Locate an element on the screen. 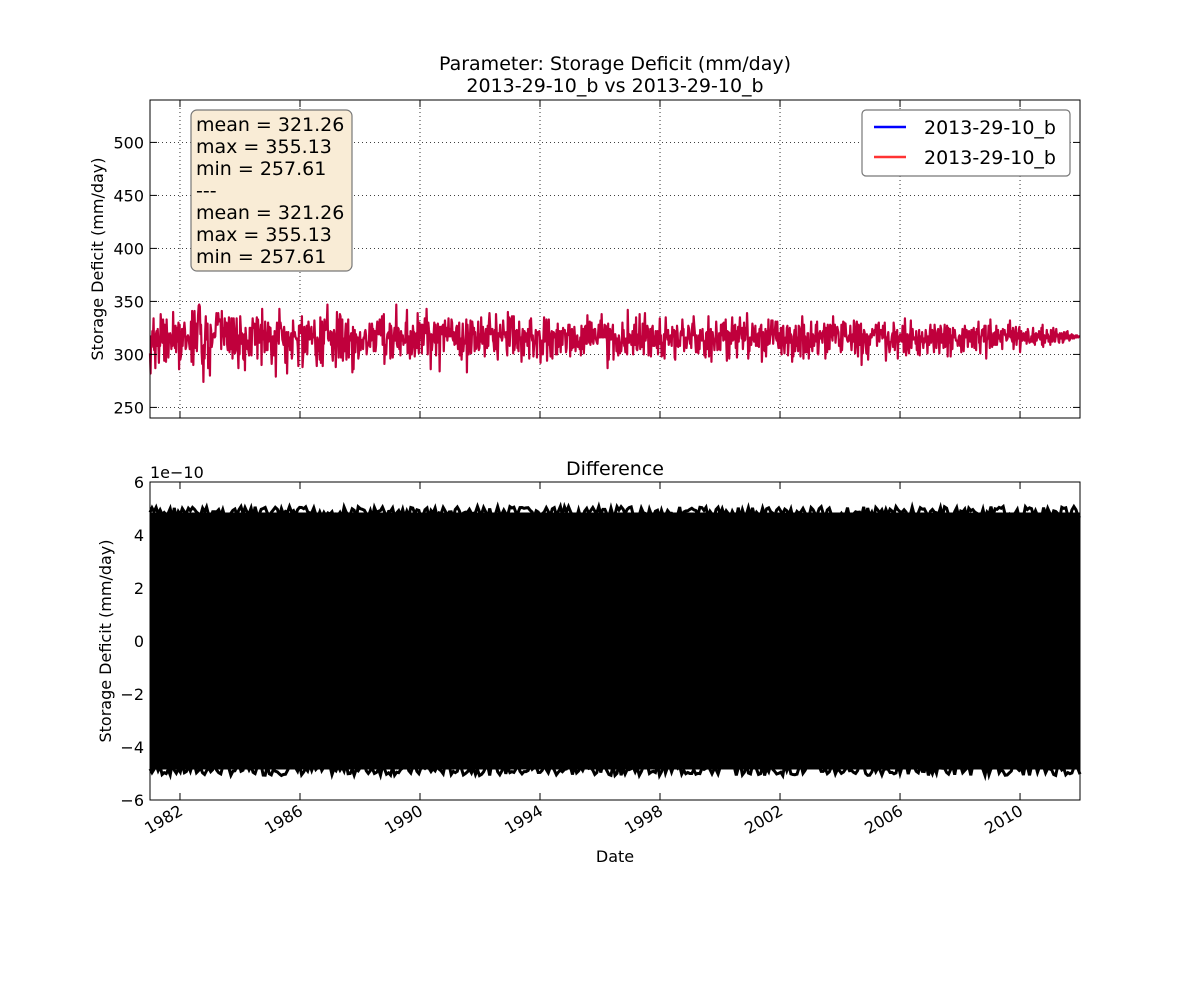 This screenshot has height=1000, width=1200. bottom-y-axis-label: Storage Deficit (mm/day) is located at coordinates (105, 640).